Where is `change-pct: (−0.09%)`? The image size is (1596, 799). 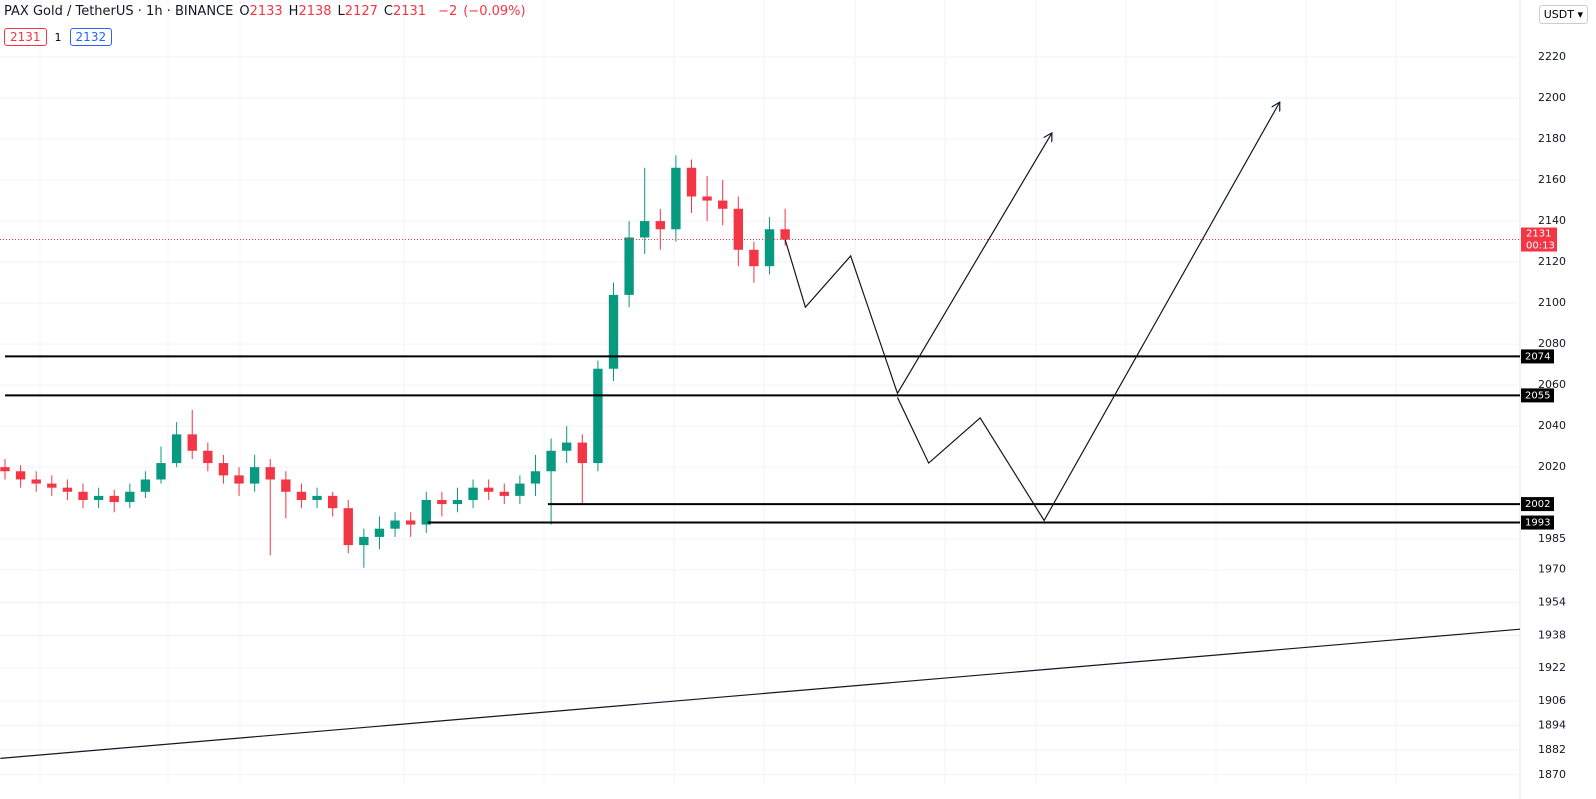 change-pct: (−0.09%) is located at coordinates (494, 11).